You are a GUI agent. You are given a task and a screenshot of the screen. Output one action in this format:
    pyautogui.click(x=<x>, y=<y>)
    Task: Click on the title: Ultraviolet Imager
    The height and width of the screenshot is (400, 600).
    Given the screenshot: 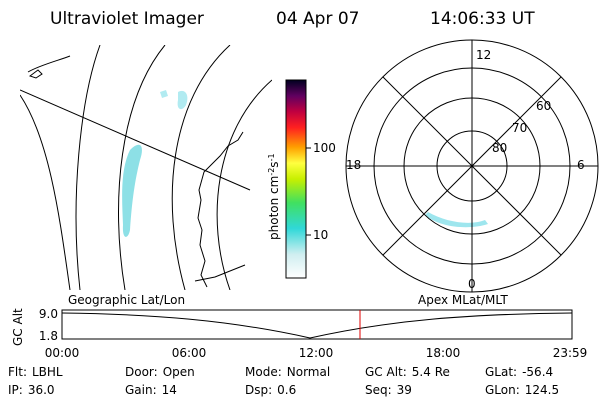 What is the action you would take?
    pyautogui.click(x=127, y=19)
    